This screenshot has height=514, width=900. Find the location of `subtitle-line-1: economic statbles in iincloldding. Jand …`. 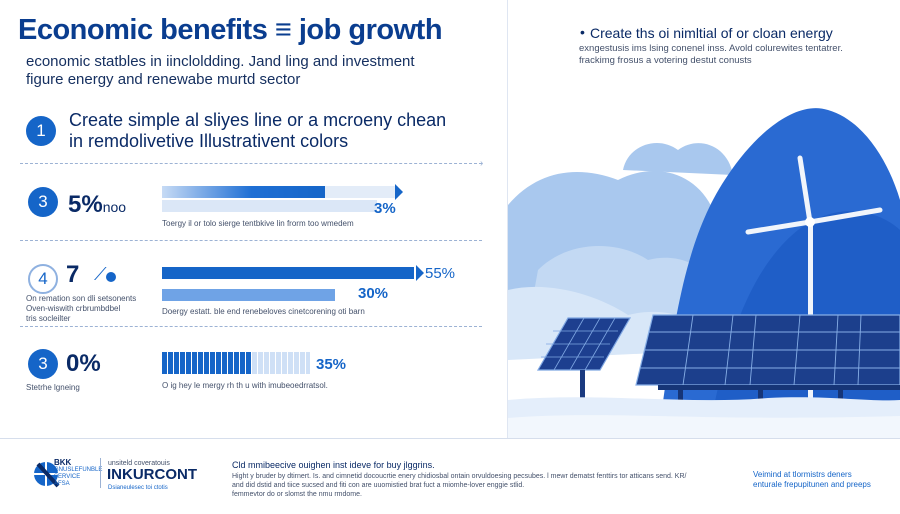

subtitle-line-1: economic statbles in iincloldding. Jand … is located at coordinates (220, 61).